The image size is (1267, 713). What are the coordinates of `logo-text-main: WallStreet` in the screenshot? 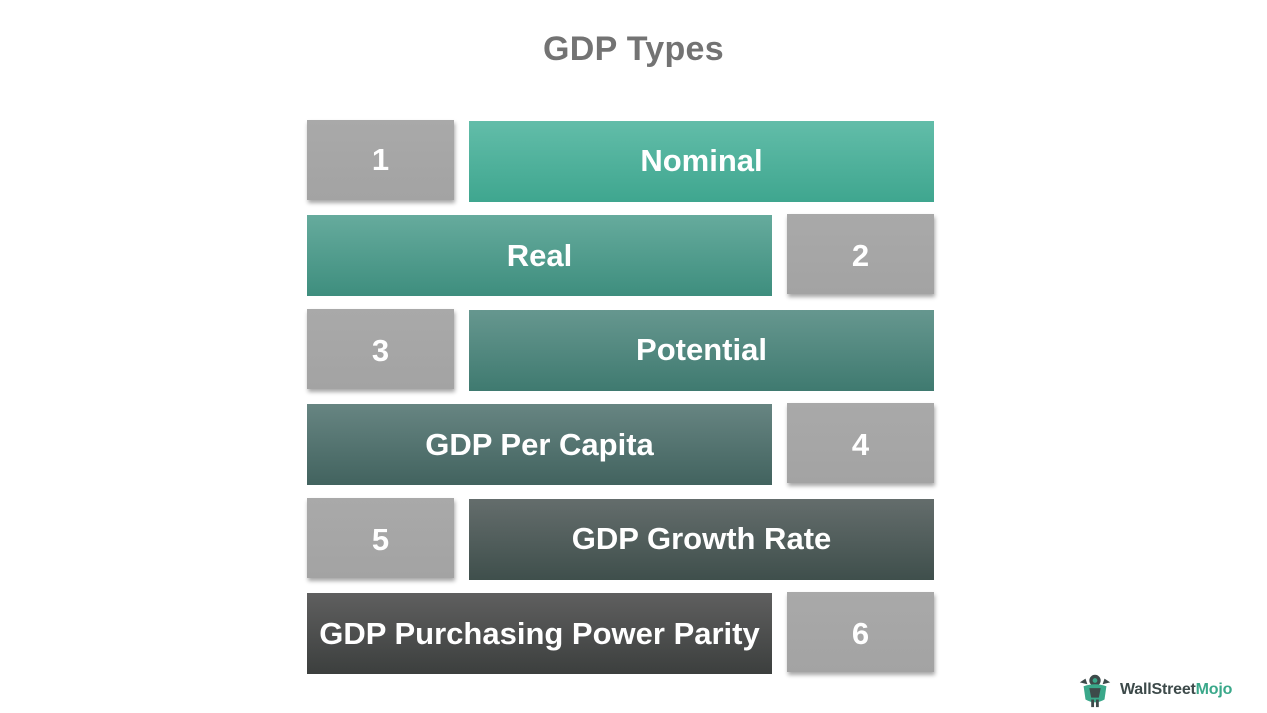 It's located at (1158, 689).